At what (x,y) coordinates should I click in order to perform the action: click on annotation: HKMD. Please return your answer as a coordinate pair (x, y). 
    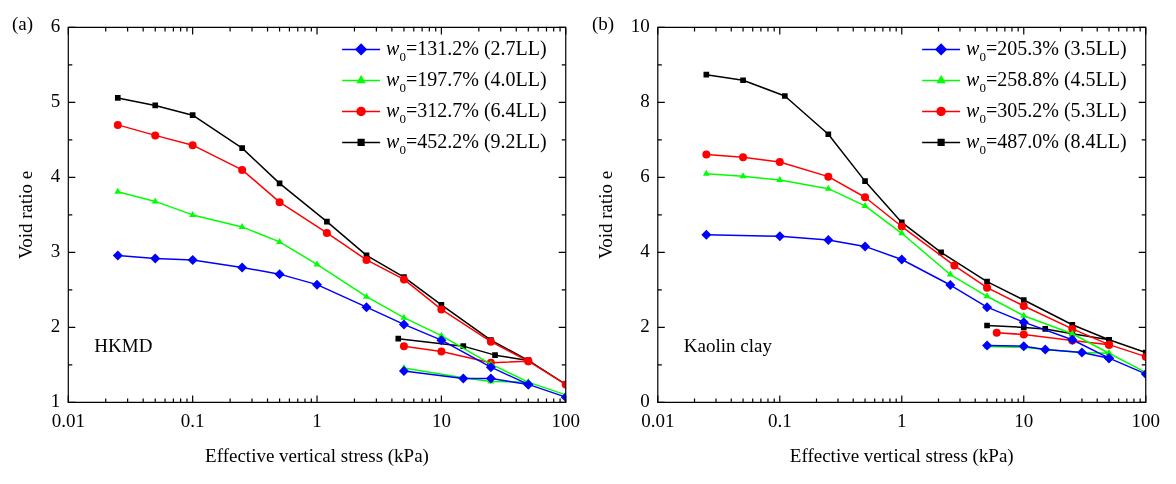
    Looking at the image, I should click on (123, 346).